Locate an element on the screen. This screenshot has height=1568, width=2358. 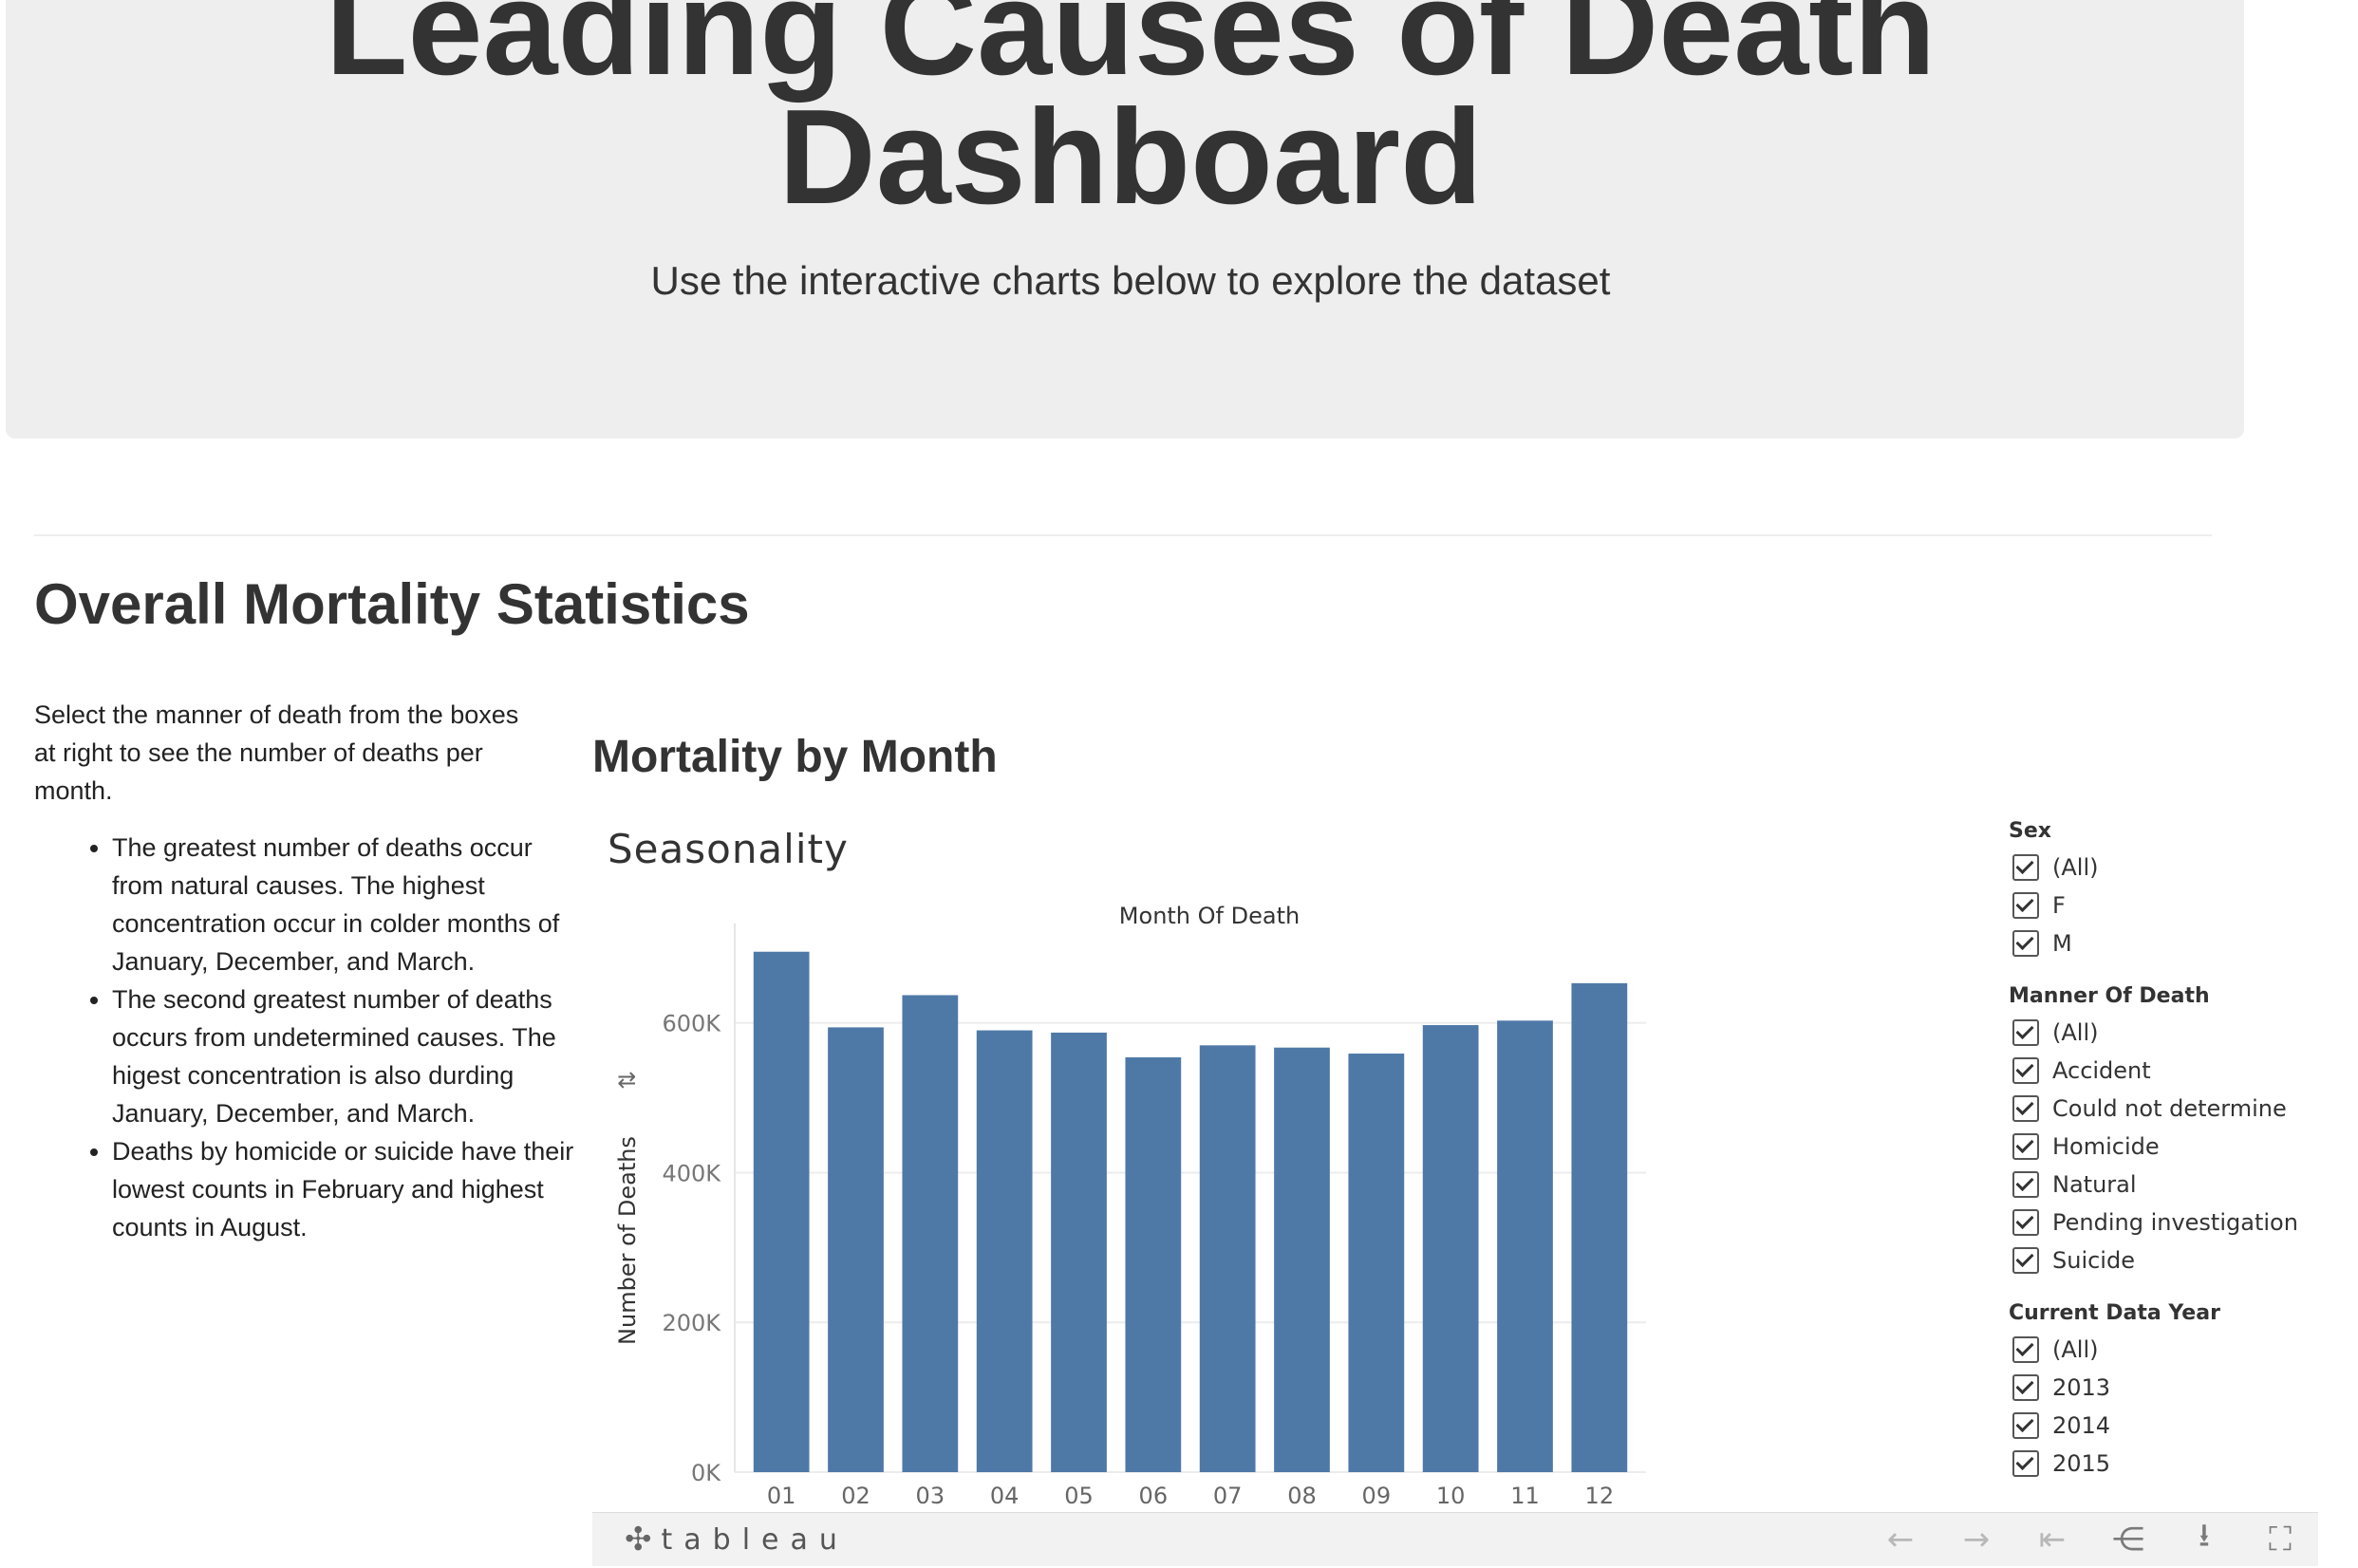
filter-checkbox: 2015 is located at coordinates (2161, 1464).